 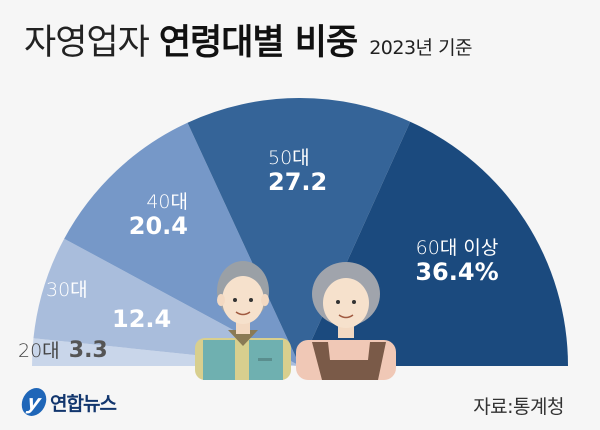 What do you see at coordinates (421, 48) in the screenshot?
I see `title-subtitle: 2023년 기준` at bounding box center [421, 48].